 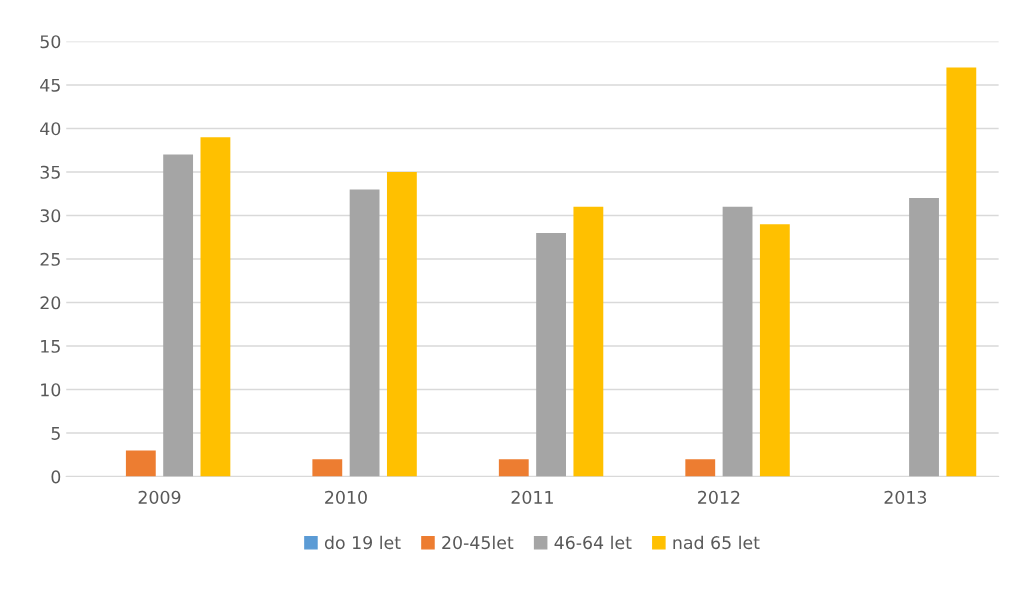 What do you see at coordinates (362, 542) in the screenshot?
I see `legend-label: do 19 let` at bounding box center [362, 542].